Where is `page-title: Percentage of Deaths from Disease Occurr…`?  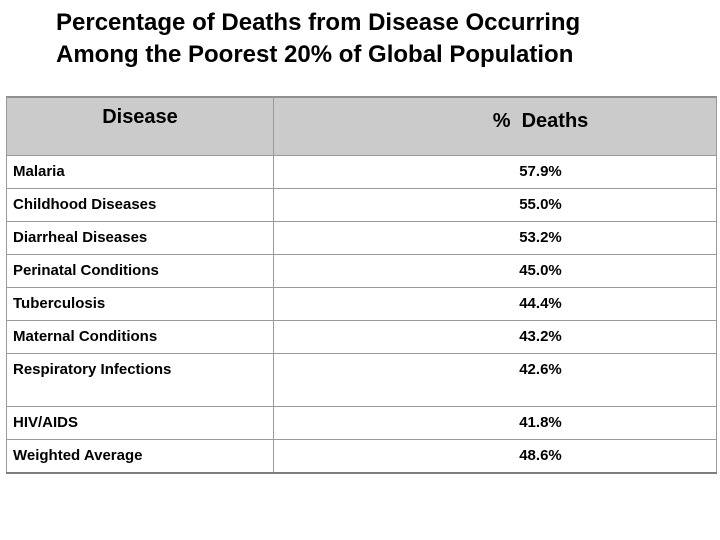
page-title: Percentage of Deaths from Disease Occurr… is located at coordinates (318, 39).